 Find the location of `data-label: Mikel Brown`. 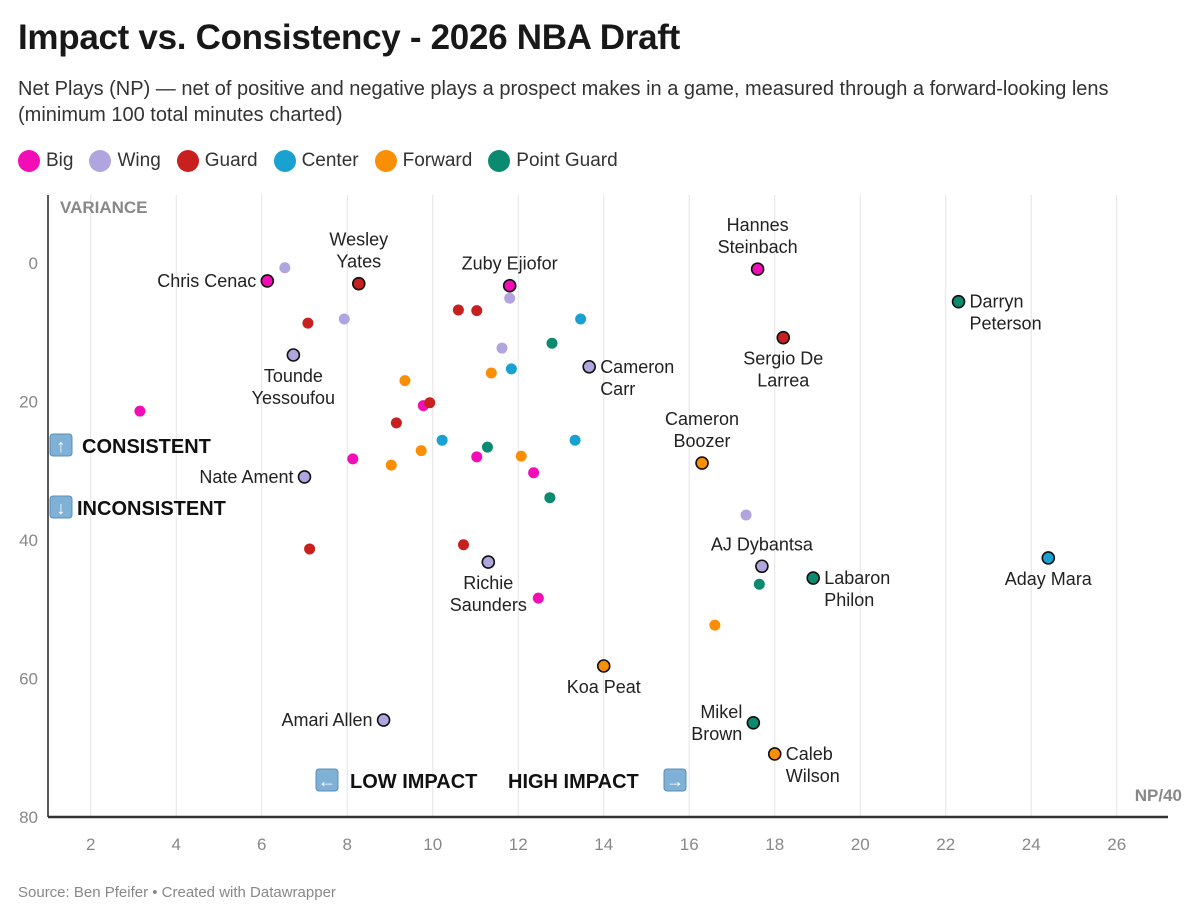

data-label: Mikel Brown is located at coordinates (716, 723).